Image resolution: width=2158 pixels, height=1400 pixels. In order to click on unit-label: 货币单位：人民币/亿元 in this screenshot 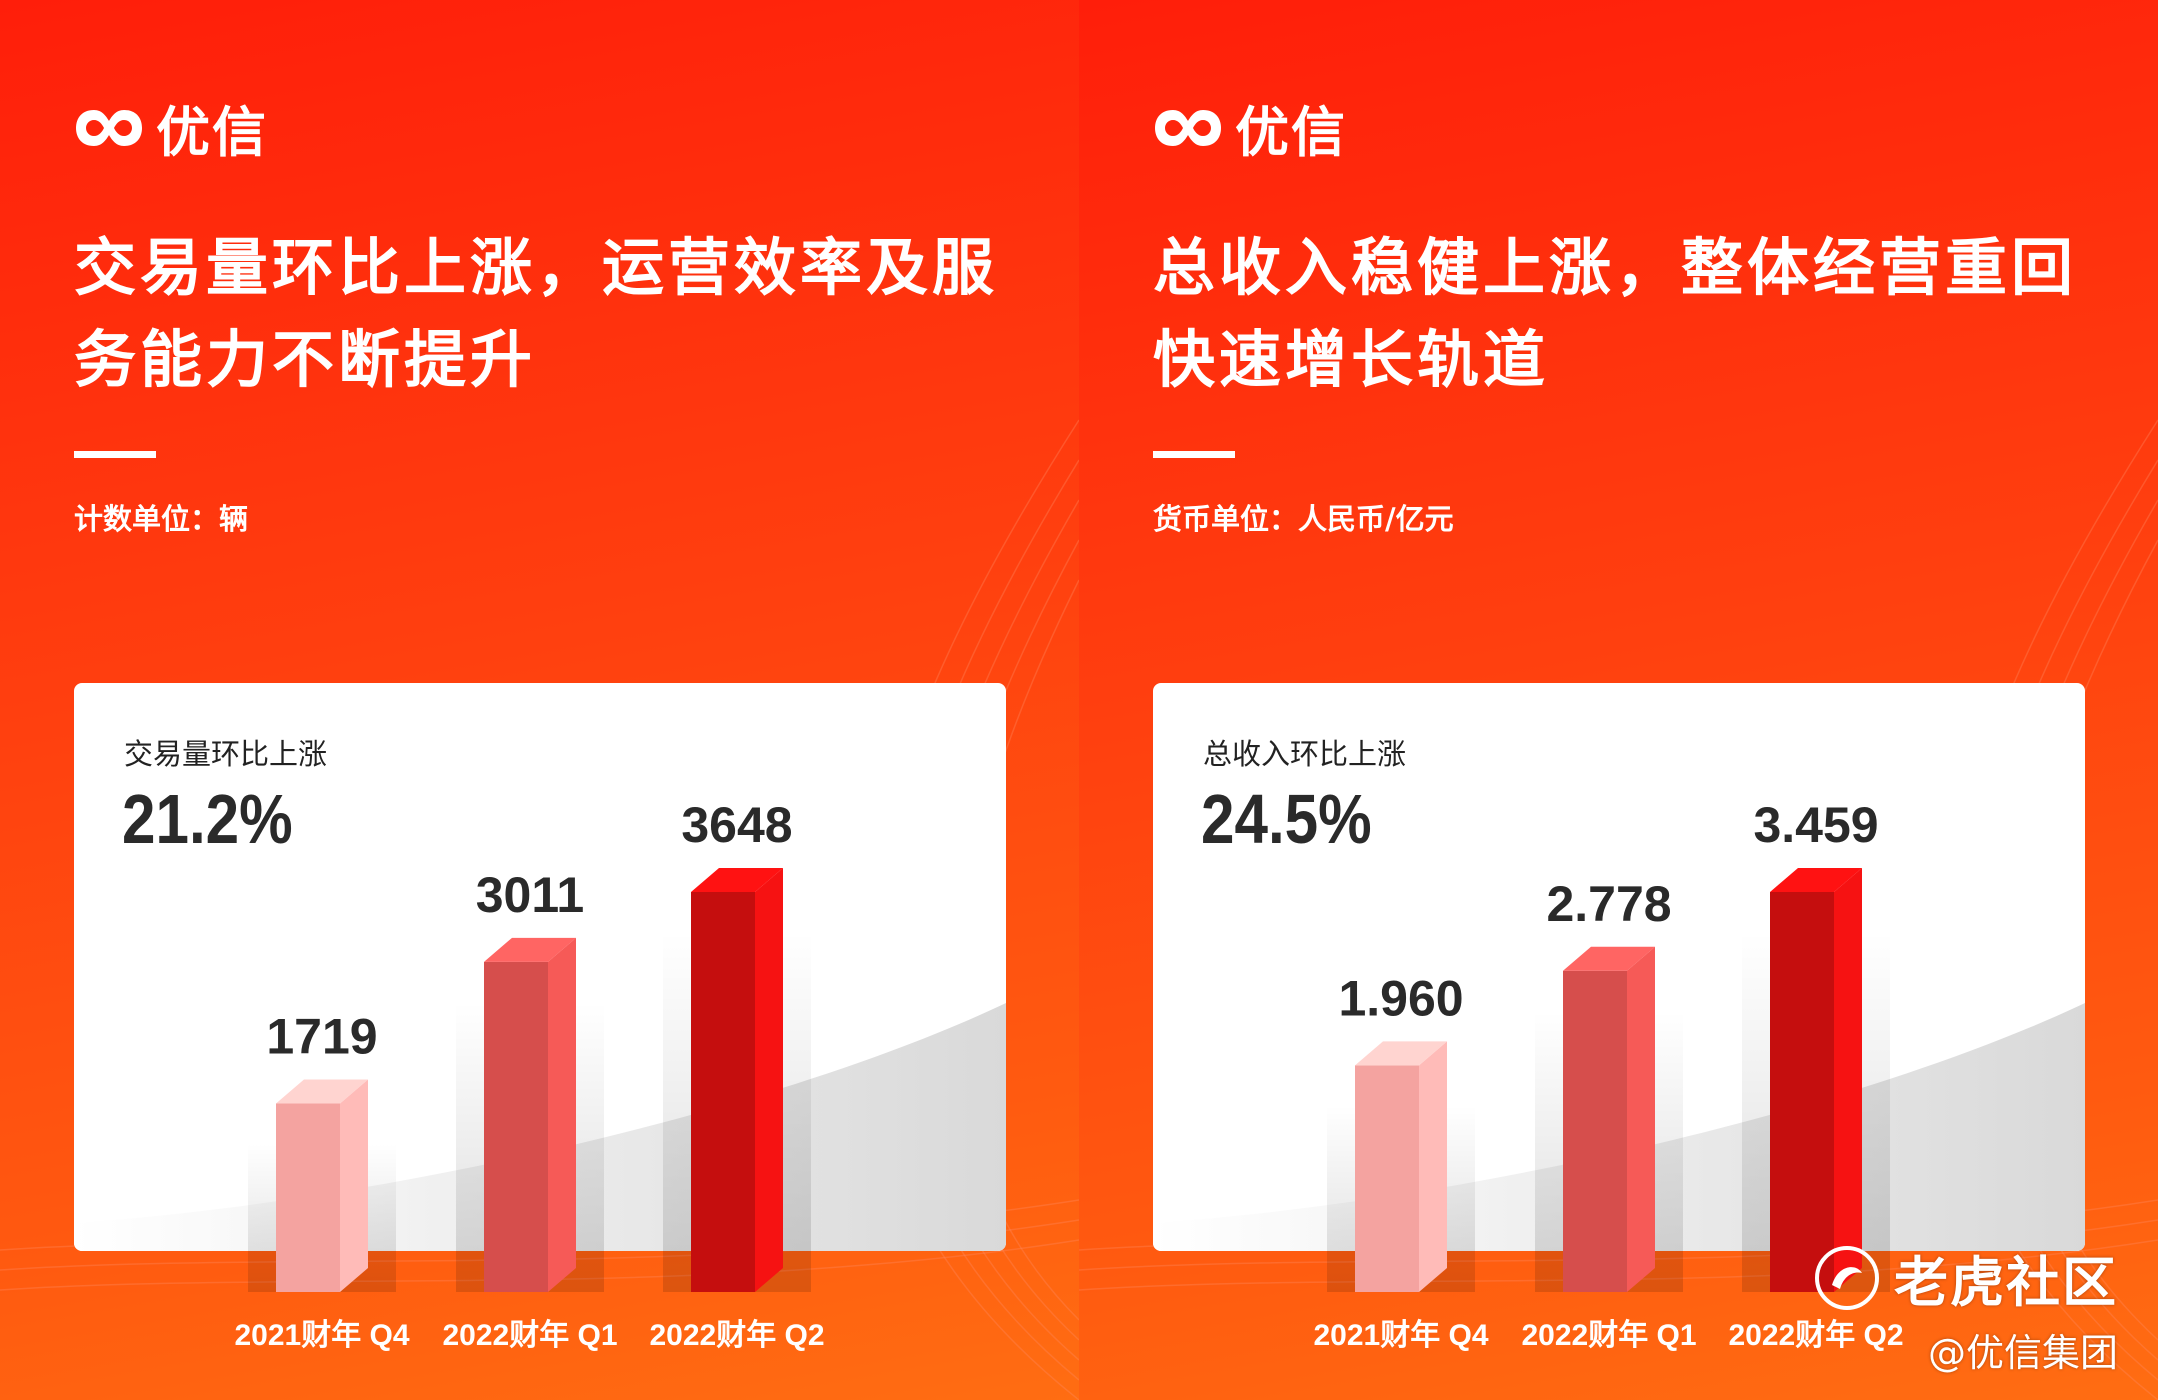, I will do `click(1303, 519)`.